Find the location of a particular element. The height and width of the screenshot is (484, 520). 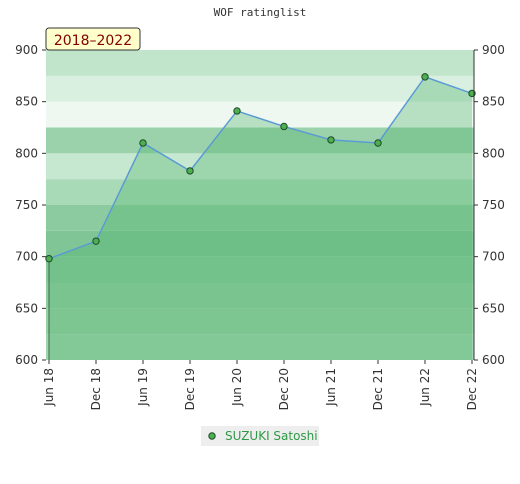

y-tick-label: 650 is located at coordinates (26, 308).